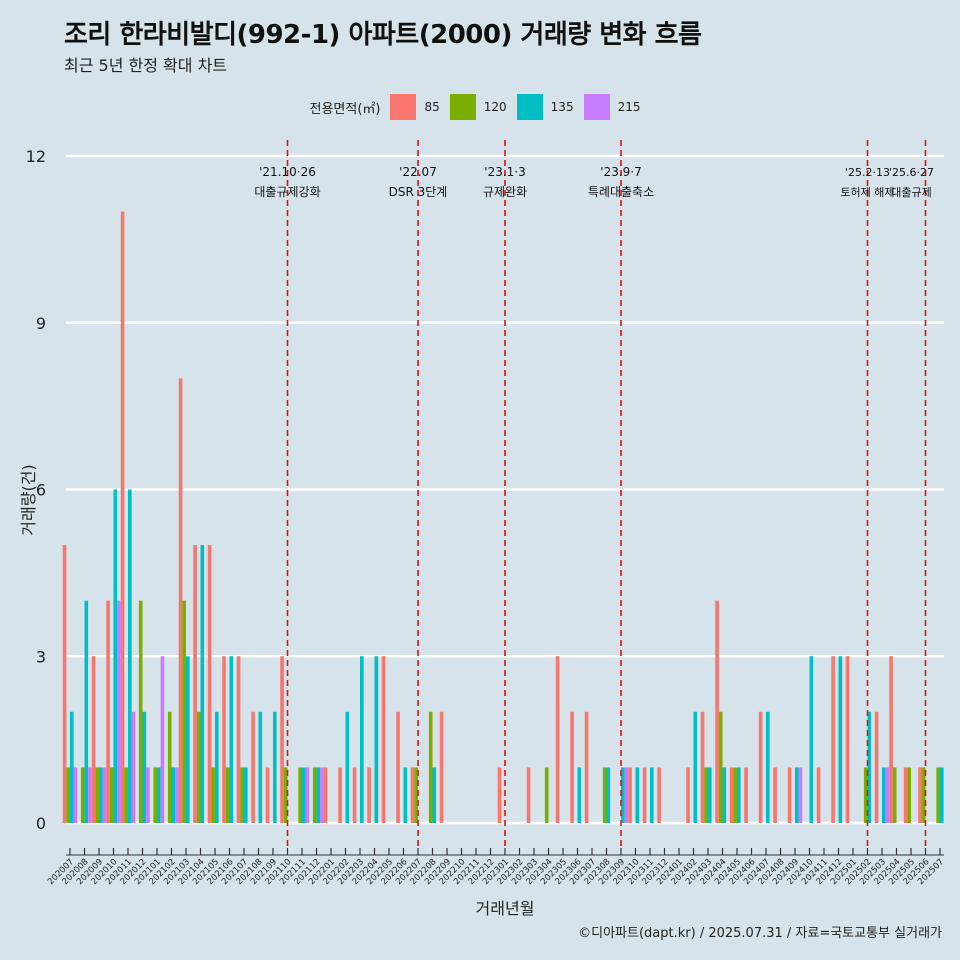 The image size is (960, 960). Describe the element at coordinates (287, 192) in the screenshot. I see `event-name-label: 대출규제강화` at that location.